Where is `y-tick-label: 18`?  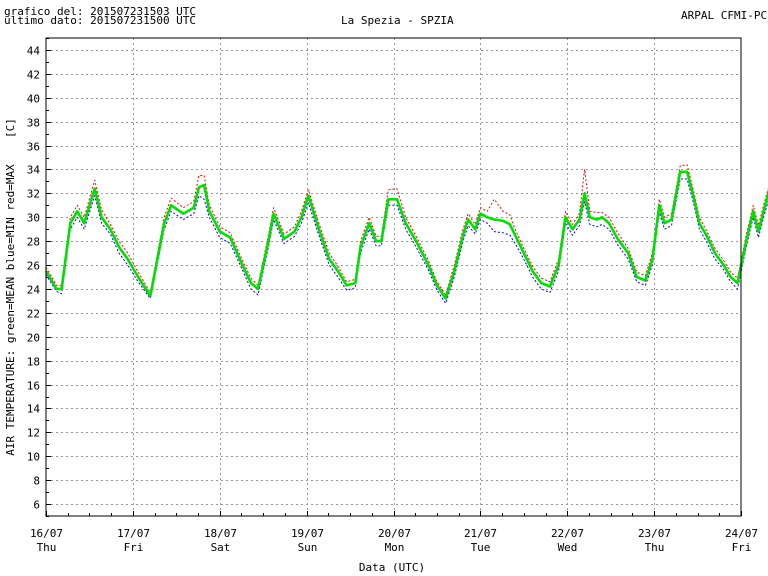 y-tick-label: 18 is located at coordinates (33, 362).